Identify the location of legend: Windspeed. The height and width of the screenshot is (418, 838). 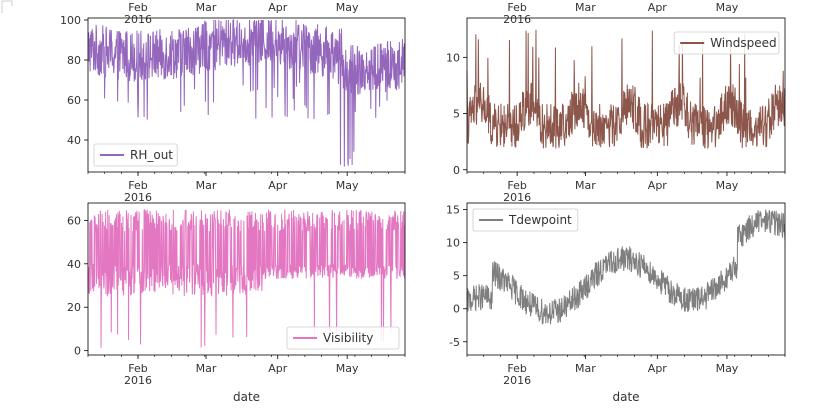
(726, 43).